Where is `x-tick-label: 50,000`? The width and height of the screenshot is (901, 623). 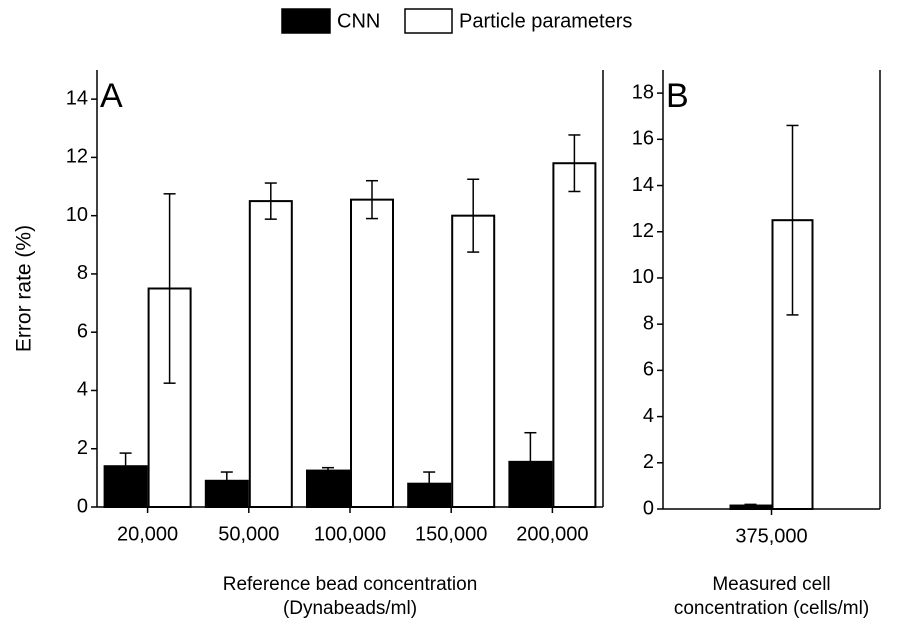
x-tick-label: 50,000 is located at coordinates (248, 534).